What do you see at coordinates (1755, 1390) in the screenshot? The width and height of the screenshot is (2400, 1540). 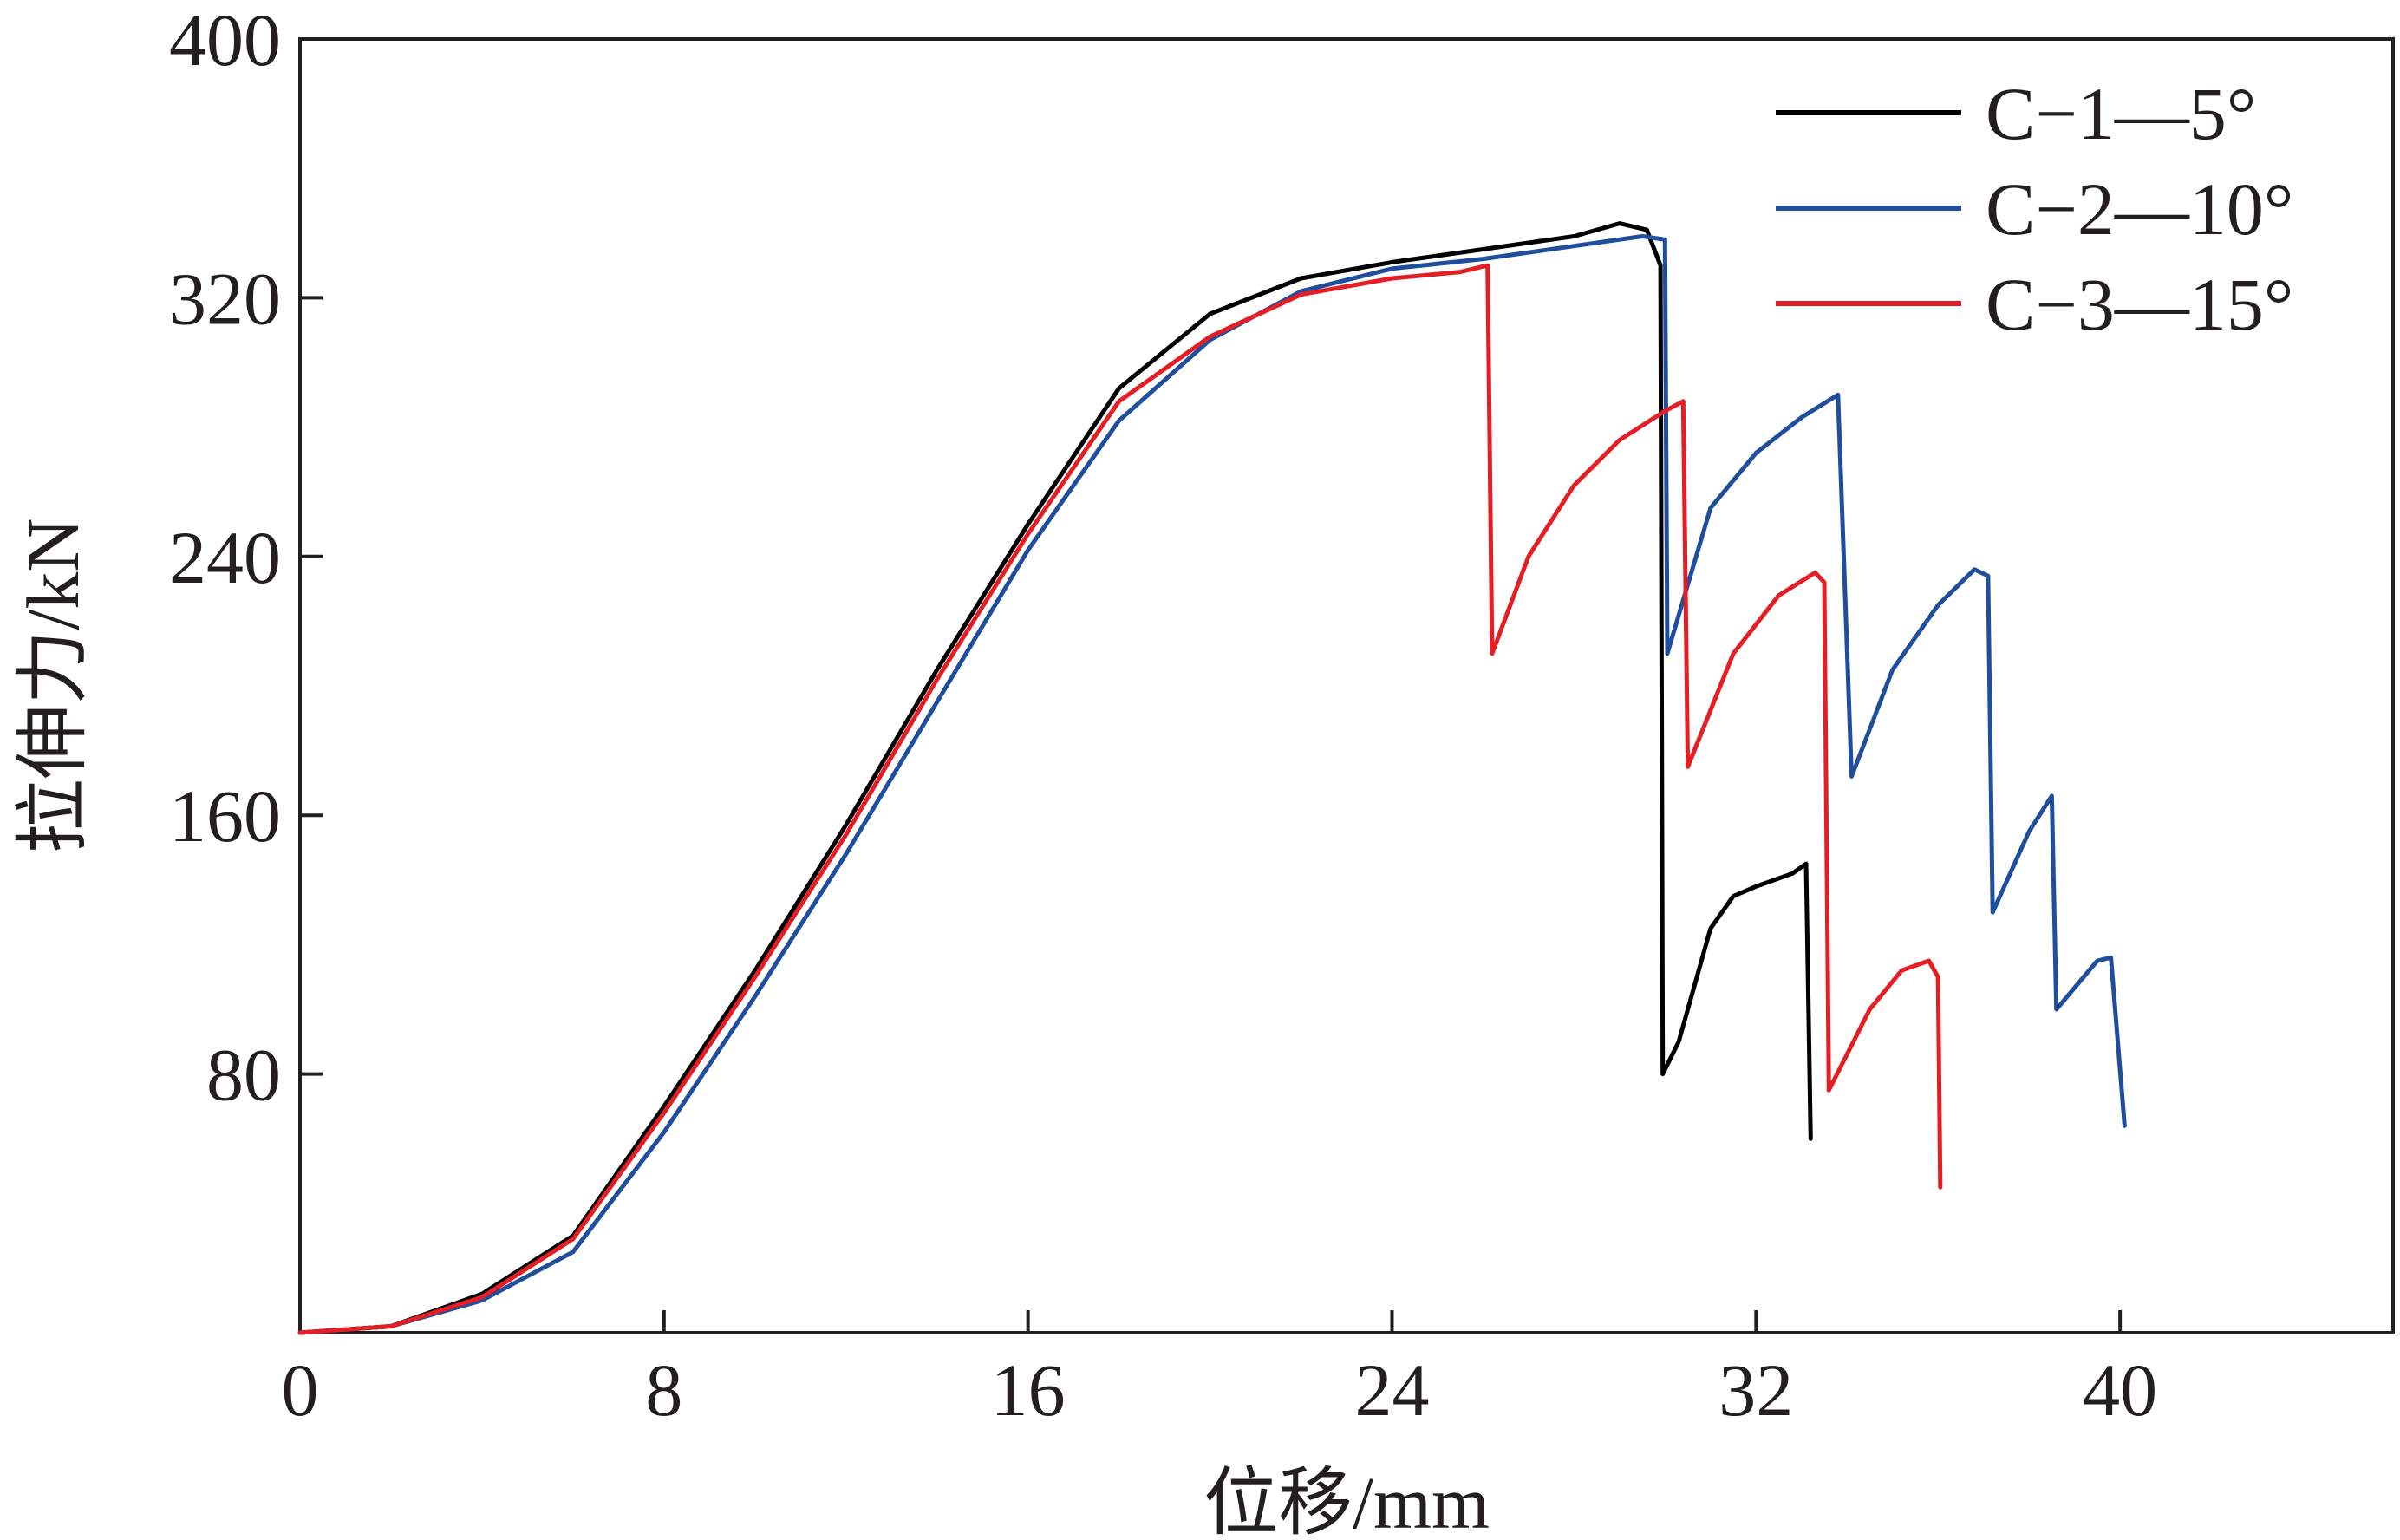 I see `x-tick-label: 32` at bounding box center [1755, 1390].